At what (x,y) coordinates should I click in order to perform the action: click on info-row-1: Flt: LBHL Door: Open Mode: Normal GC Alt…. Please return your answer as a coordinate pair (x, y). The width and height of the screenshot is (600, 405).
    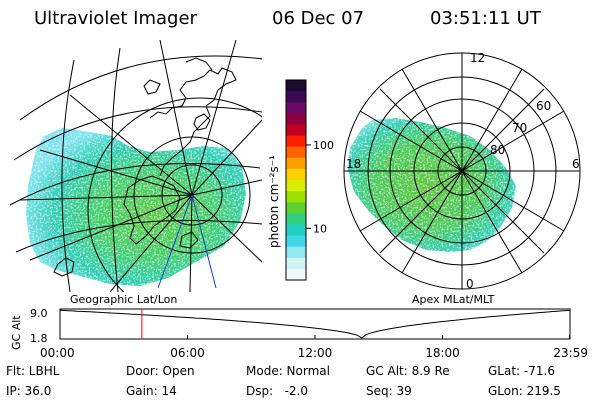
    Looking at the image, I should click on (280, 371).